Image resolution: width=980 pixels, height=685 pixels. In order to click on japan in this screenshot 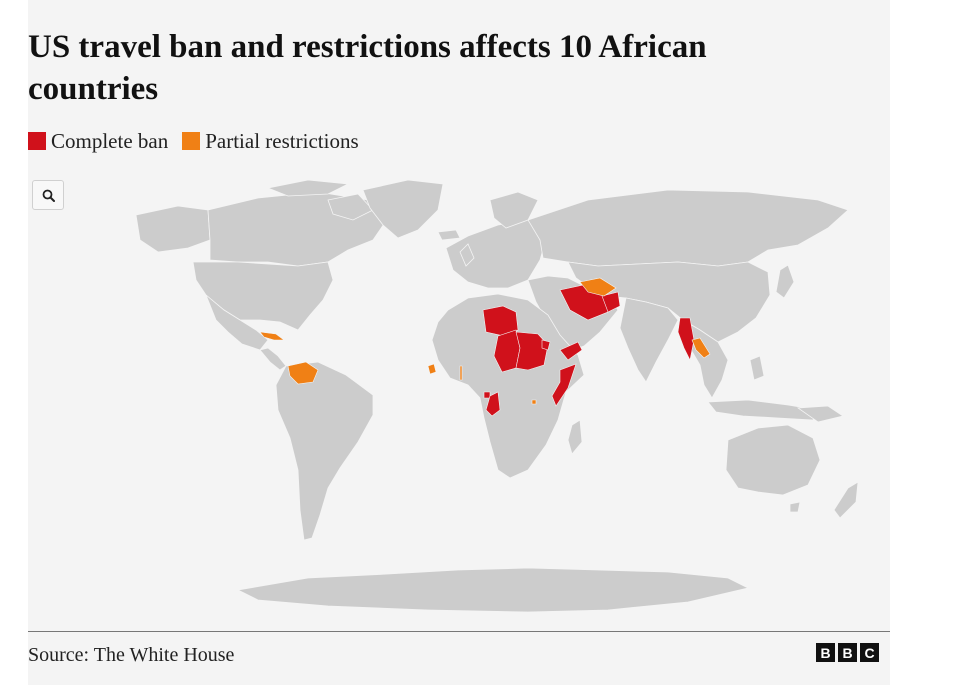, I will do `click(785, 281)`.